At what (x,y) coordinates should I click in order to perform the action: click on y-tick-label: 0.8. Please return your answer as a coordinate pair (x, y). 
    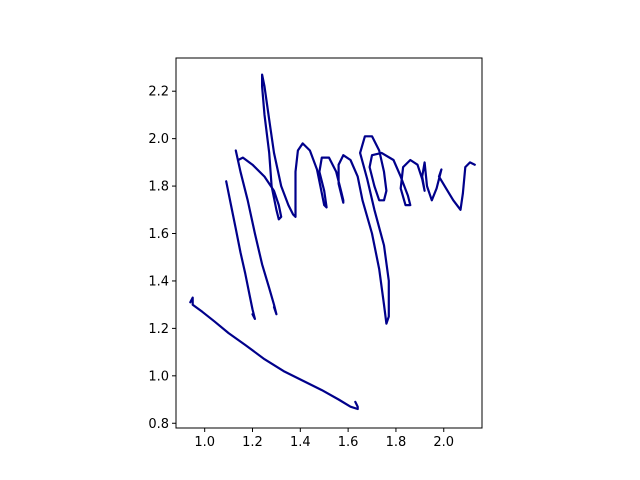
    Looking at the image, I should click on (158, 424).